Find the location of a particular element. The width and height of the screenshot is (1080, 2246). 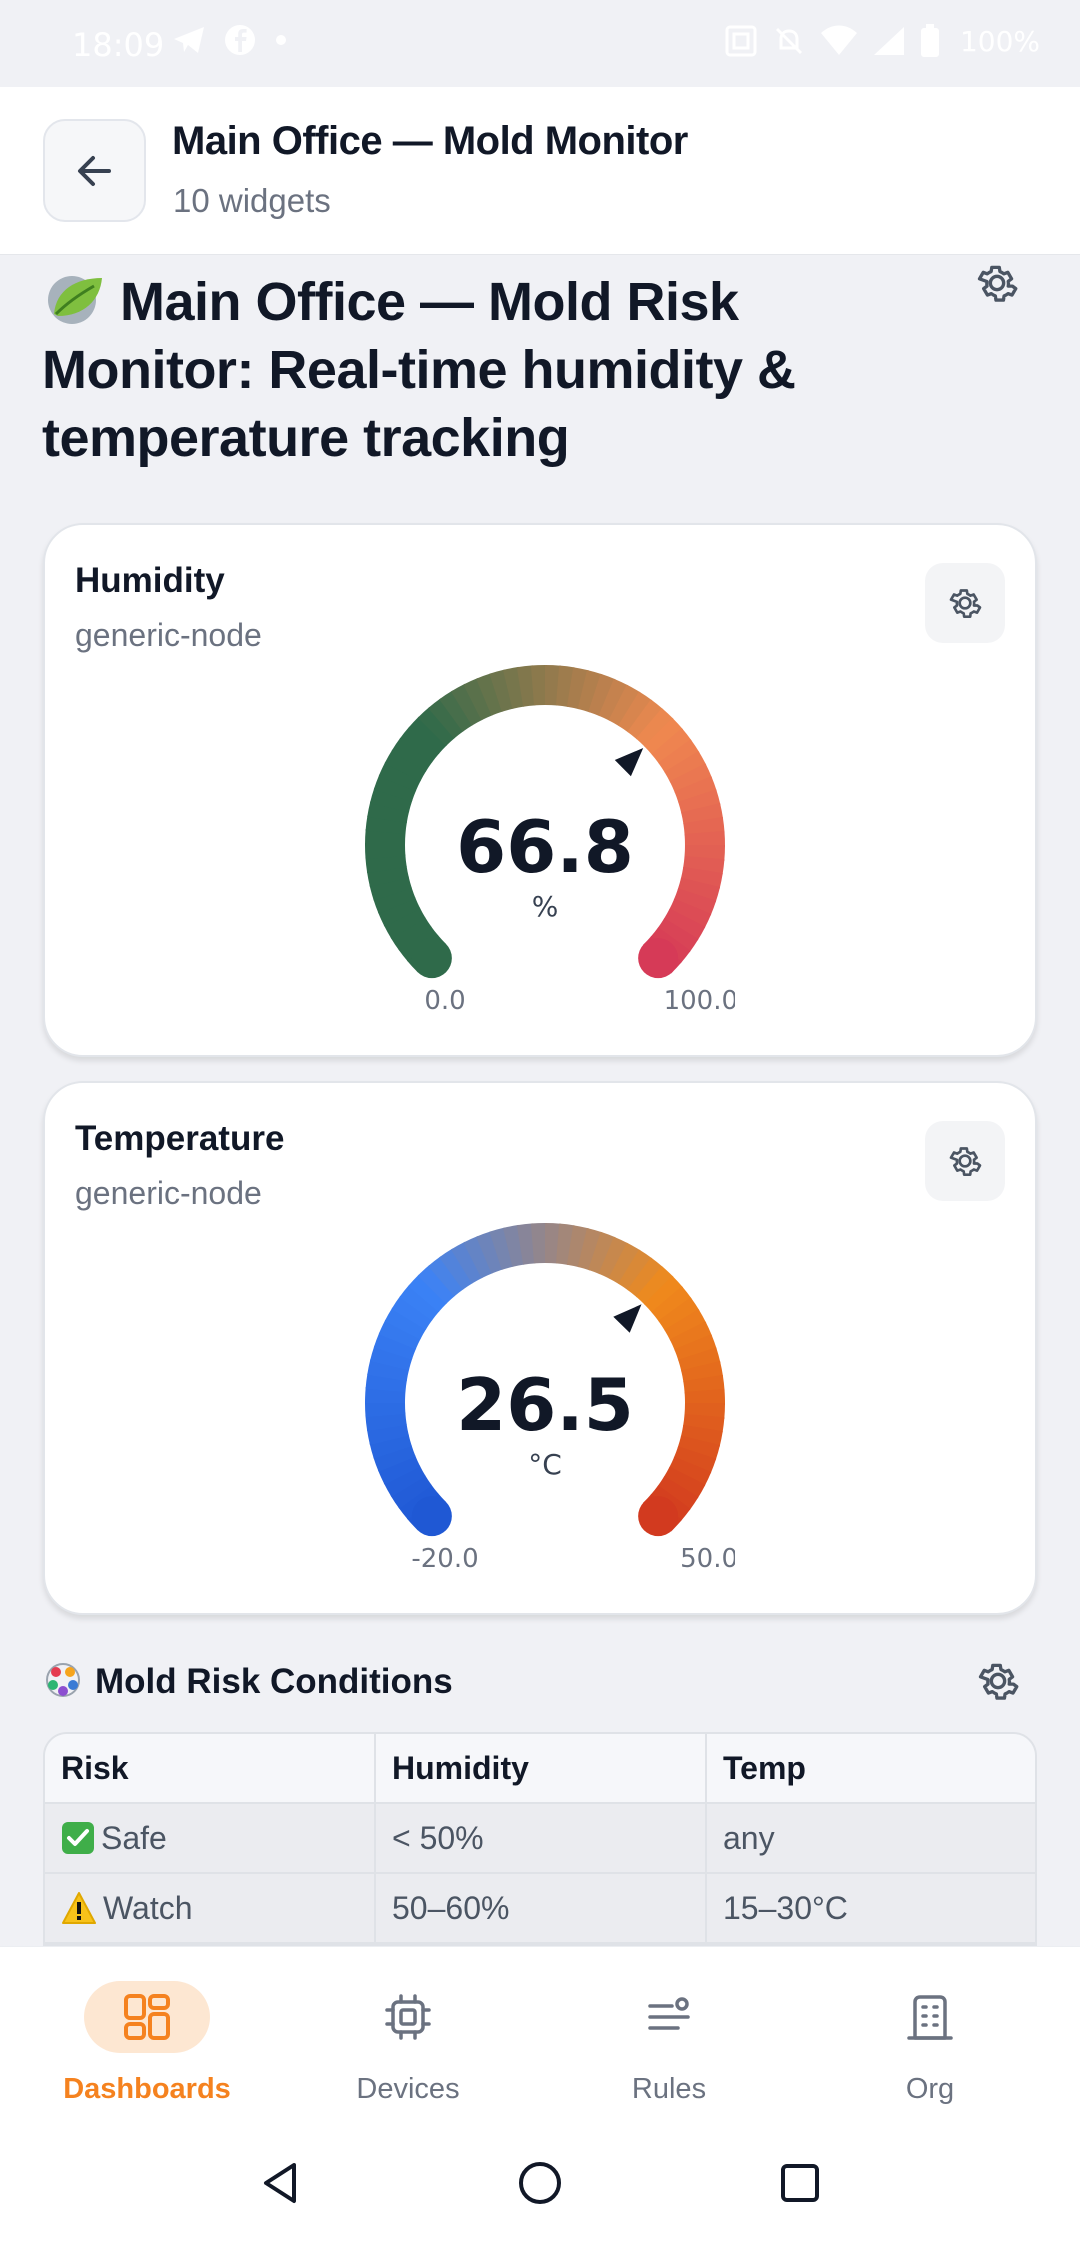

temp-cell: 15–30°C is located at coordinates (871, 1909).